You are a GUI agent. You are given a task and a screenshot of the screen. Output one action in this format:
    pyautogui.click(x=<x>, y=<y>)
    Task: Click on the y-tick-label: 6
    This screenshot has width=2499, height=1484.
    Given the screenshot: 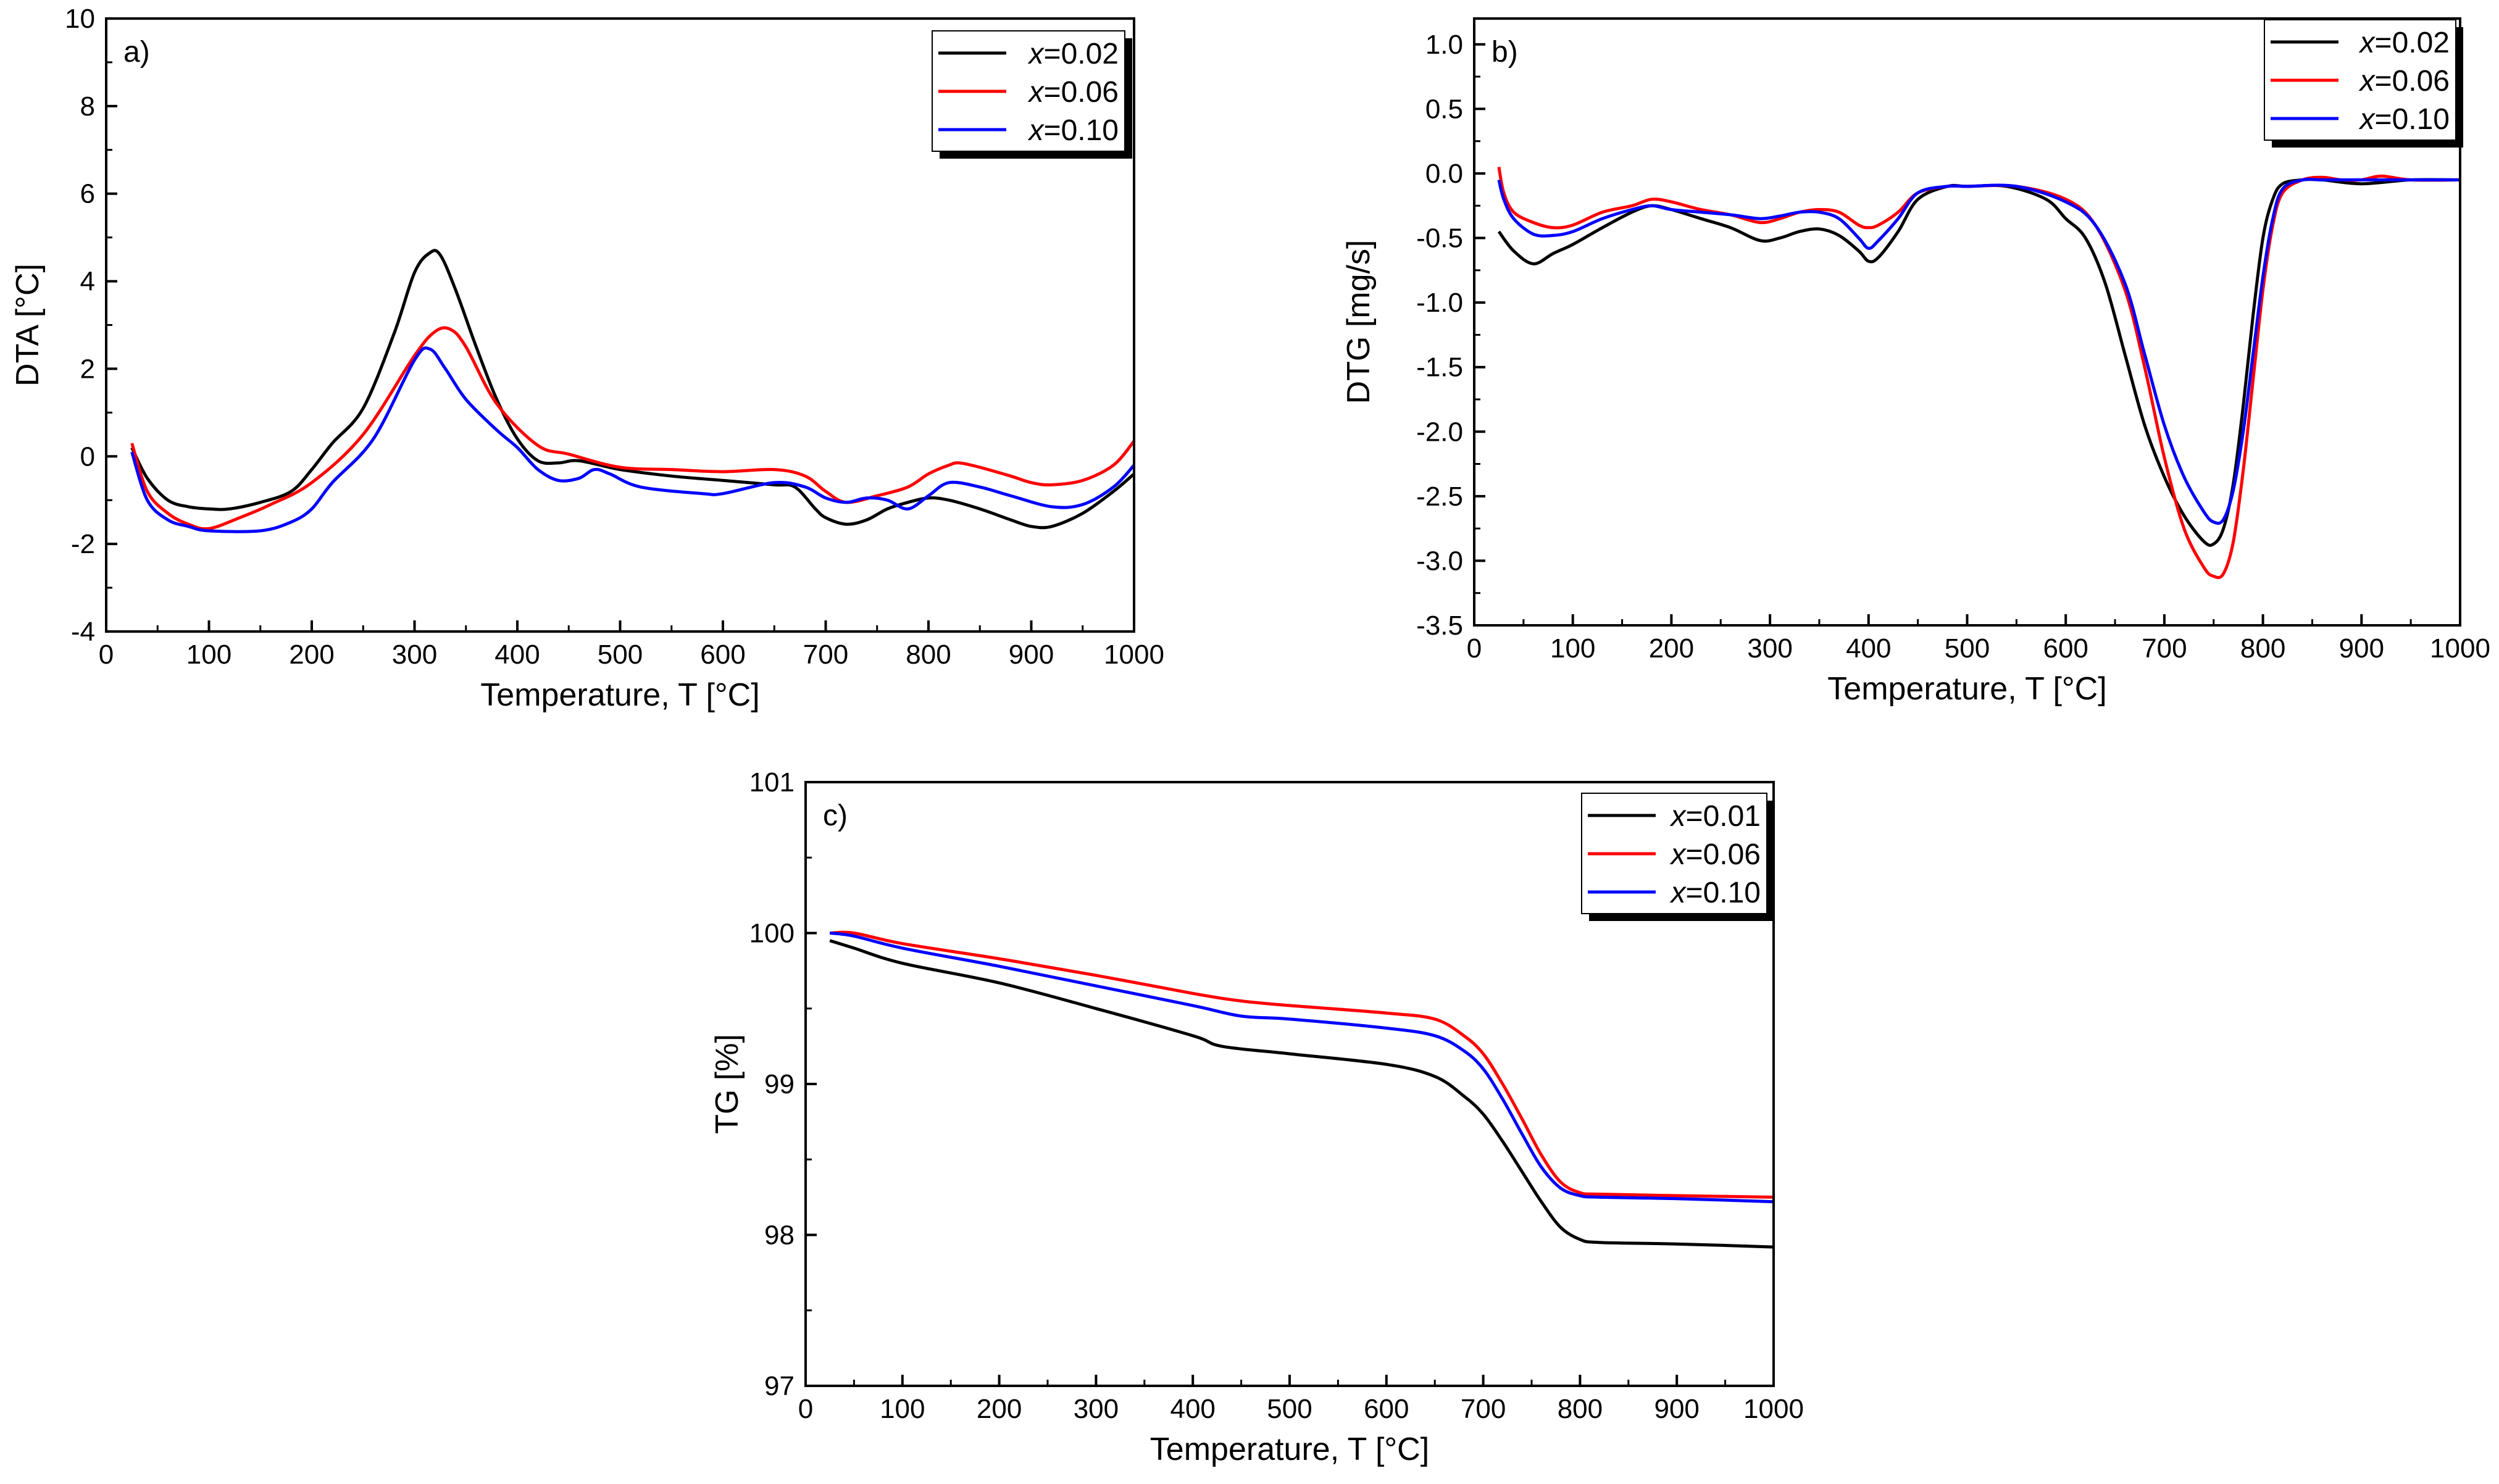 What is the action you would take?
    pyautogui.click(x=87, y=194)
    